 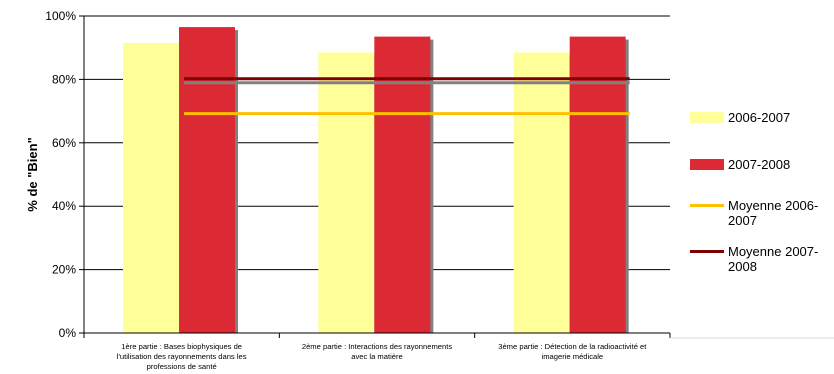 I want to click on x-category-label-line: 1ère partie : Bases biophysiques de, so click(x=181, y=346).